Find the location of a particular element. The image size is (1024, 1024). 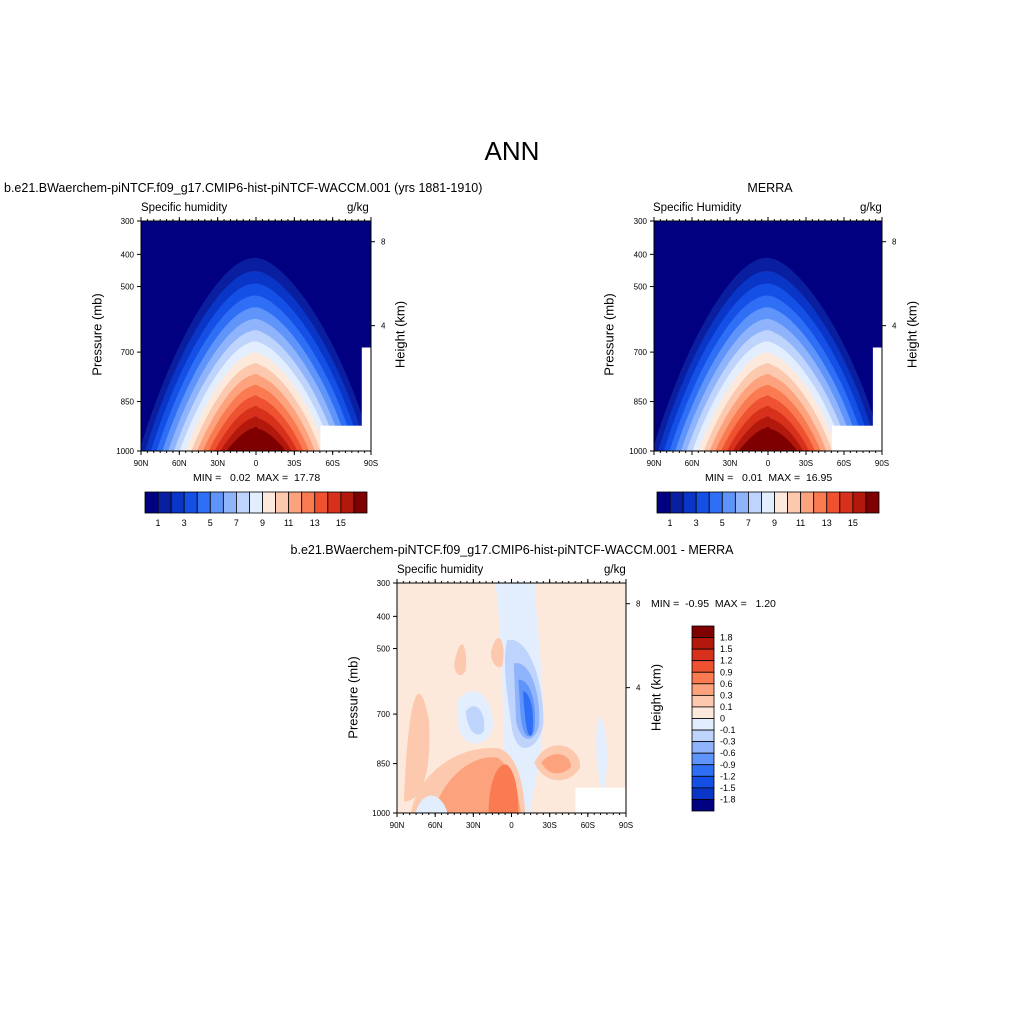

colorbar-label: 1.2 is located at coordinates (726, 661).